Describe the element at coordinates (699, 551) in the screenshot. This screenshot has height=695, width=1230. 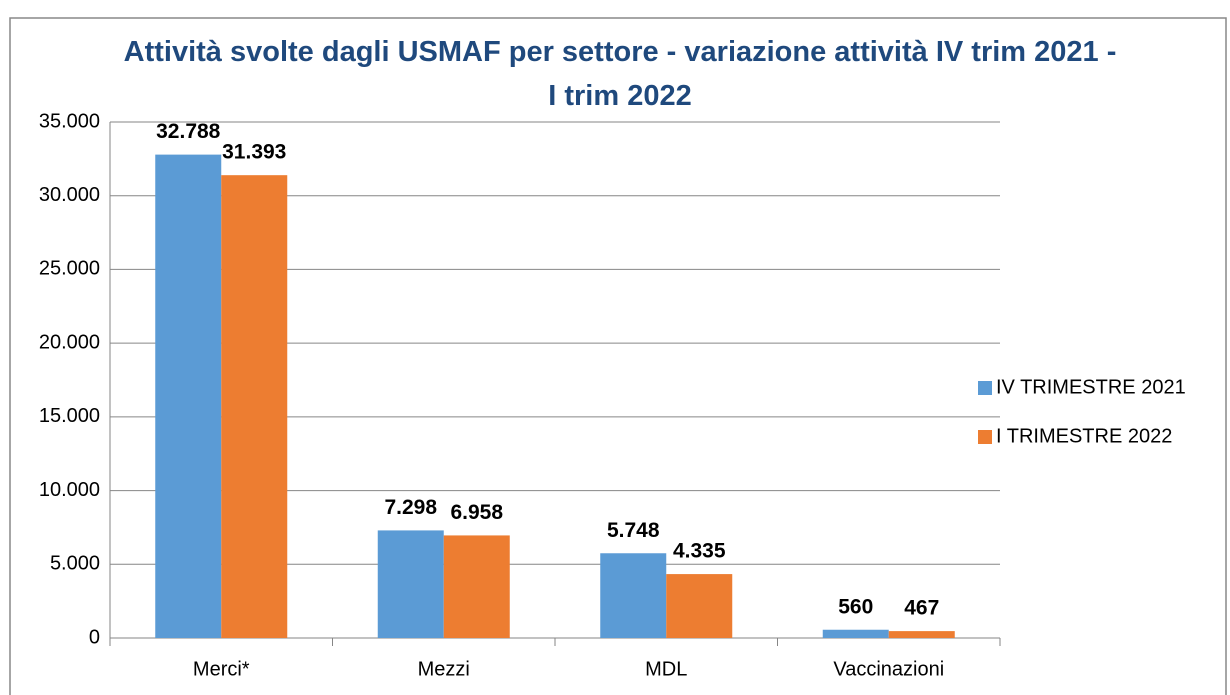
I see `data-label: 4.335` at that location.